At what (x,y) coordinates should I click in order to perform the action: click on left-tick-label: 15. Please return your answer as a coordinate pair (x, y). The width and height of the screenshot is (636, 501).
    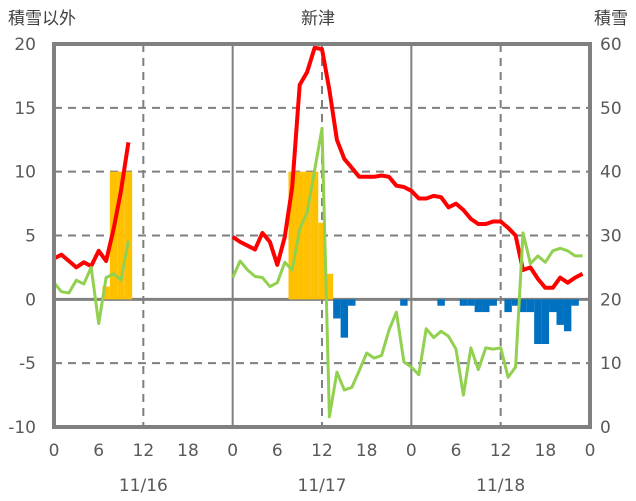
    Looking at the image, I should click on (25, 109).